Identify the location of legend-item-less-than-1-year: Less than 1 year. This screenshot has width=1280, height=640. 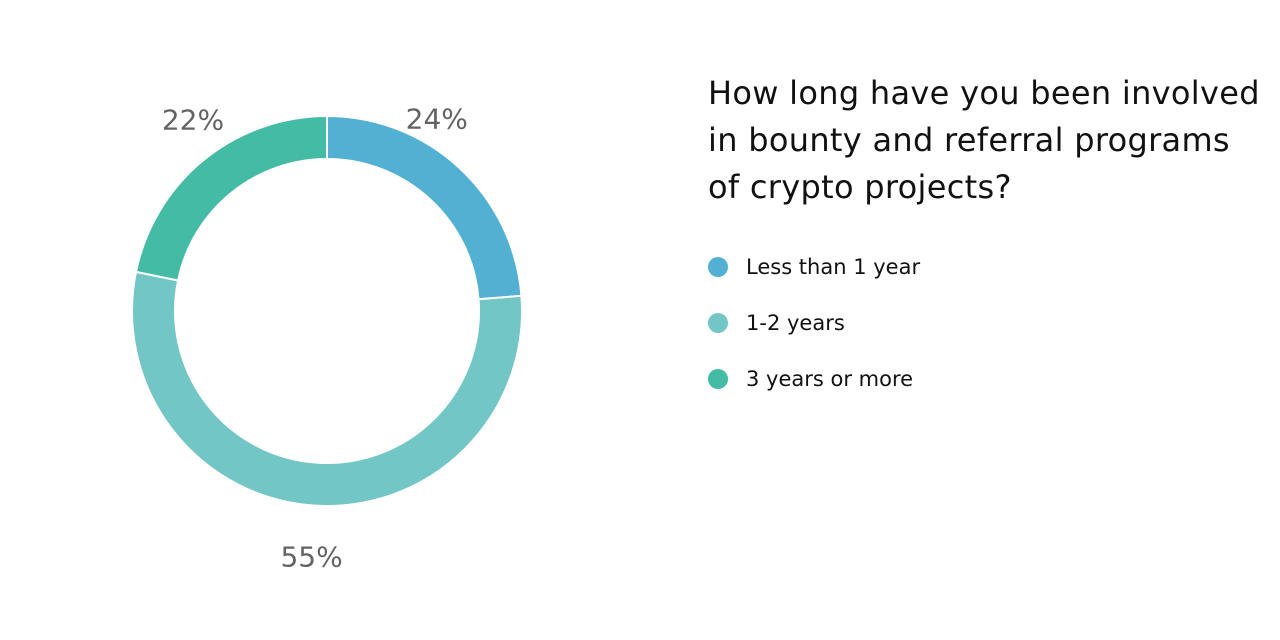
(814, 267).